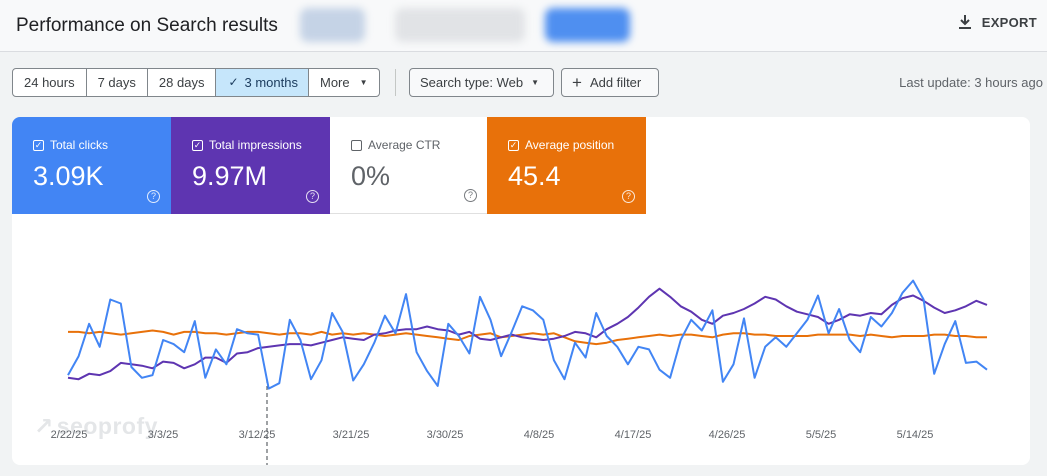 The width and height of the screenshot is (1047, 476). I want to click on check-icon: ✓, so click(233, 82).